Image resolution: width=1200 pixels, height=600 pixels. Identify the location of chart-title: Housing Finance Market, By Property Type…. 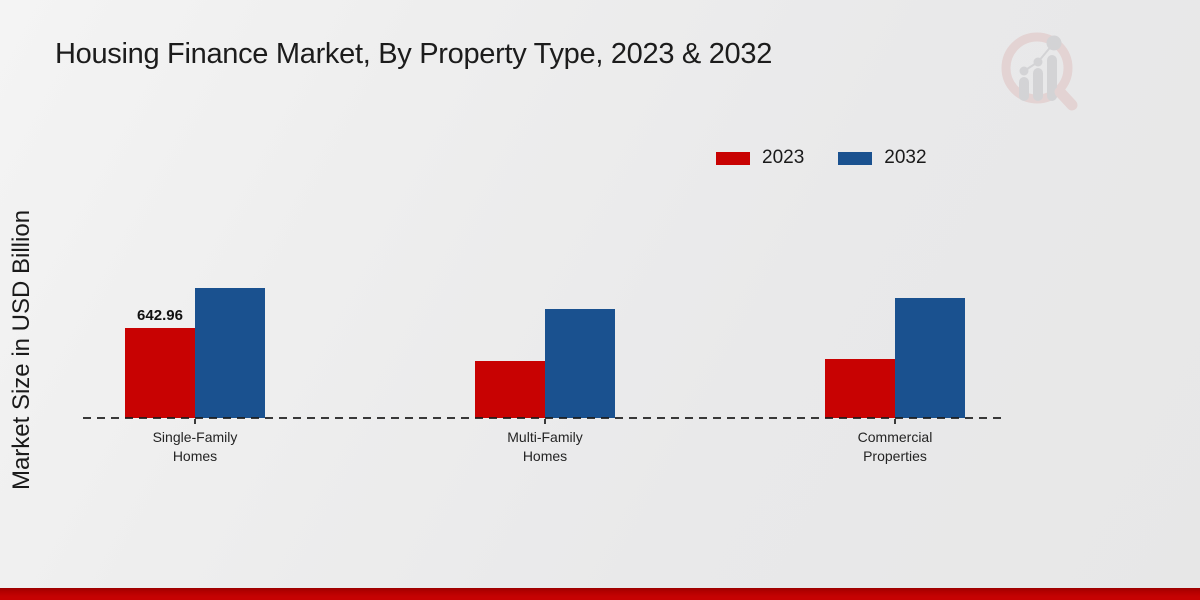
(414, 54).